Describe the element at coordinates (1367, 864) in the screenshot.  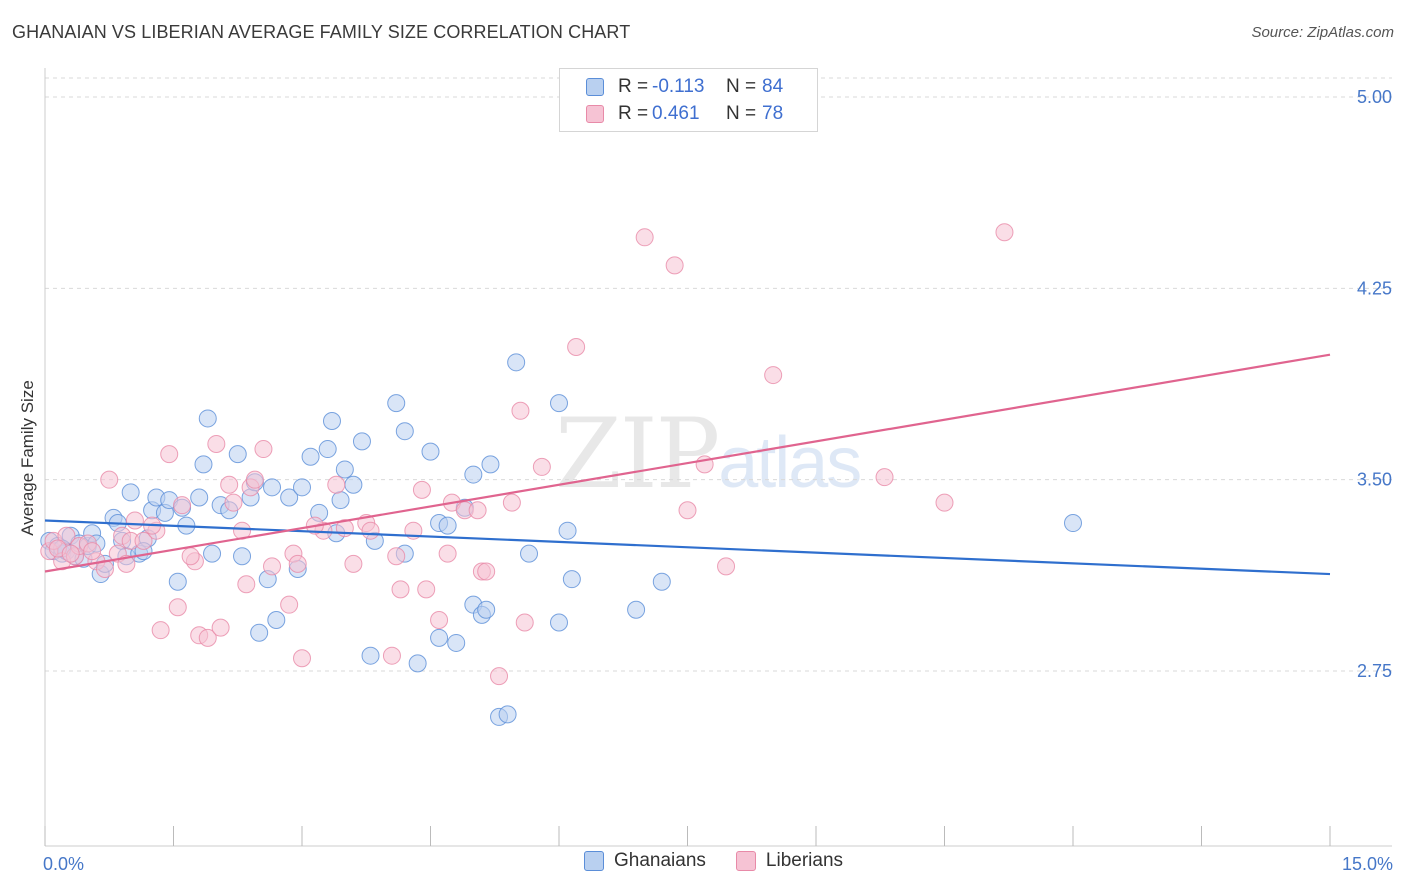
I see `x-tick-label-max: 15.0%` at that location.